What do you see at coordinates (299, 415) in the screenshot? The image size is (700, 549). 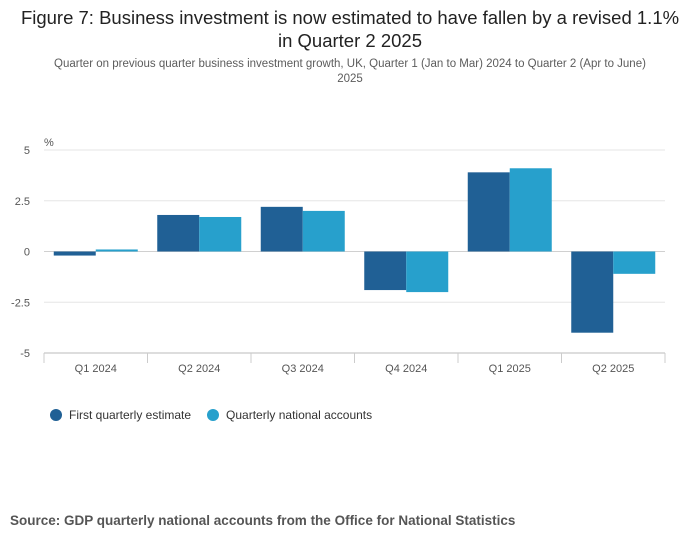 I see `legend-label: Quarterly national accounts` at bounding box center [299, 415].